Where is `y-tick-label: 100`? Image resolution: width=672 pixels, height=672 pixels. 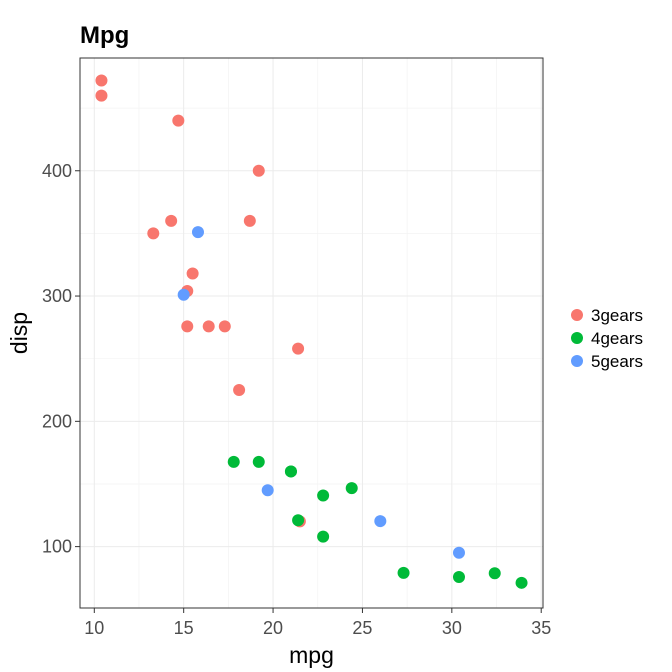 y-tick-label: 100 is located at coordinates (57, 547).